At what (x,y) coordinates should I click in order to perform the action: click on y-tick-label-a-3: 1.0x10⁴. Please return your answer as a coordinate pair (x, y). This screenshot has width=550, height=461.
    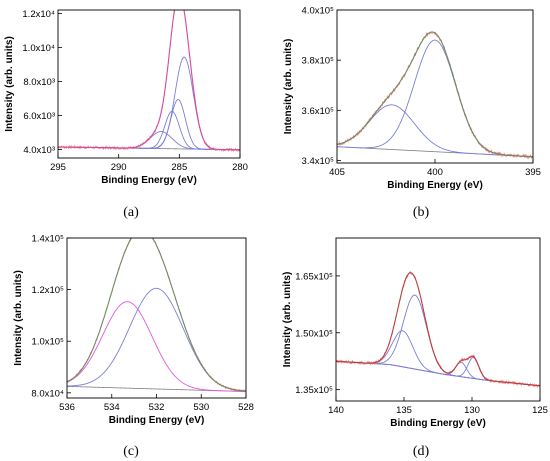
    Looking at the image, I should click on (38, 48).